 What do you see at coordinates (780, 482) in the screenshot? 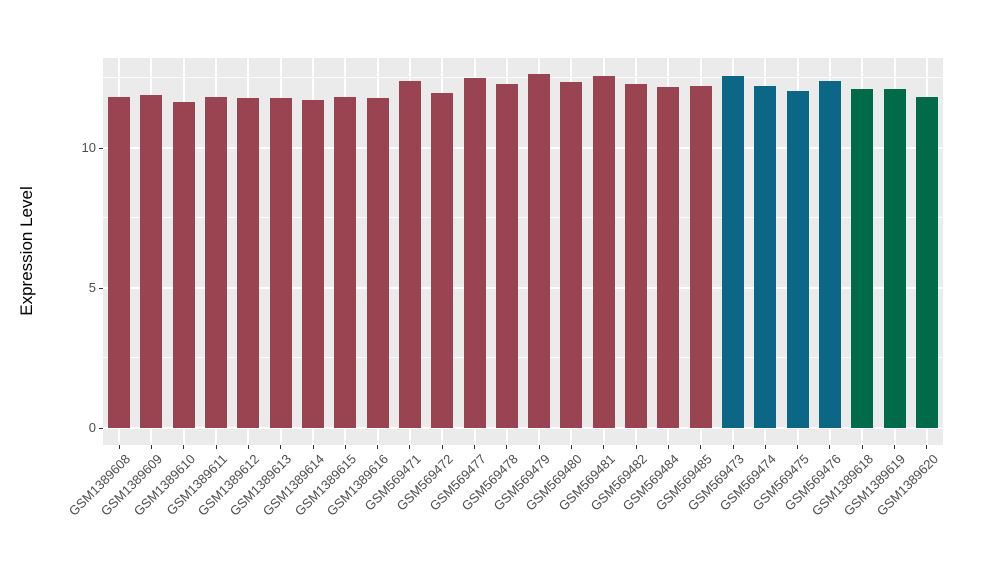
I see `x-tick-label: GSM569475` at bounding box center [780, 482].